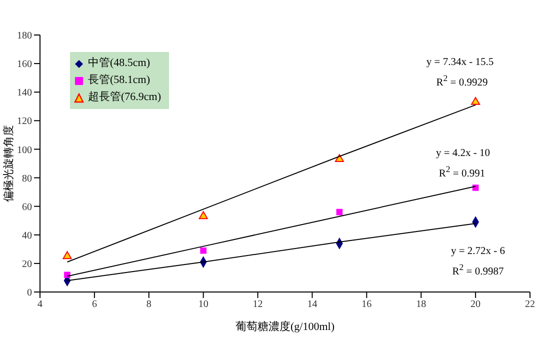 Image resolution: width=548 pixels, height=340 pixels. I want to click on y-tick-label: 60, so click(27, 207).